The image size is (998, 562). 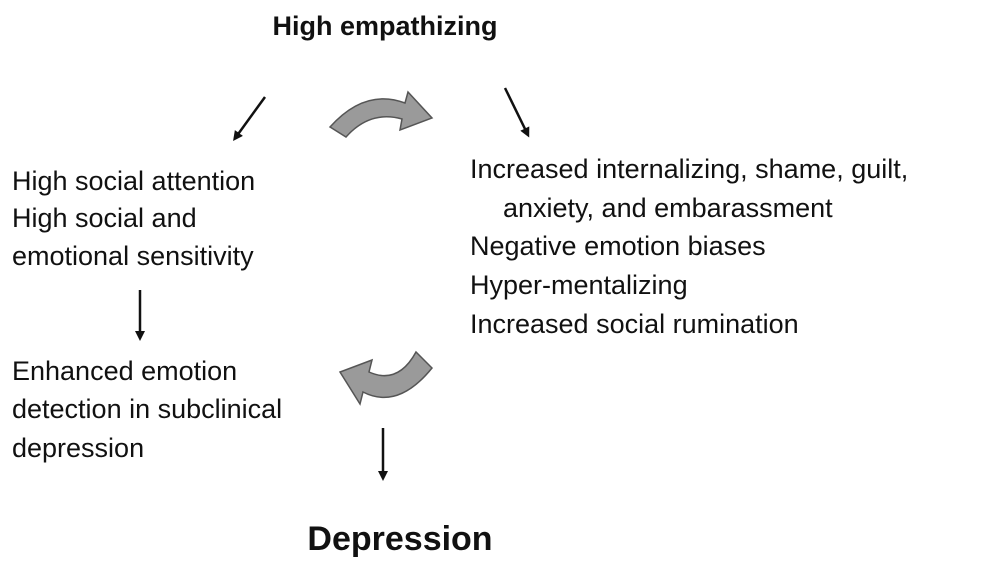 I want to click on text-line: anxiety, and embarassment, so click(x=668, y=208).